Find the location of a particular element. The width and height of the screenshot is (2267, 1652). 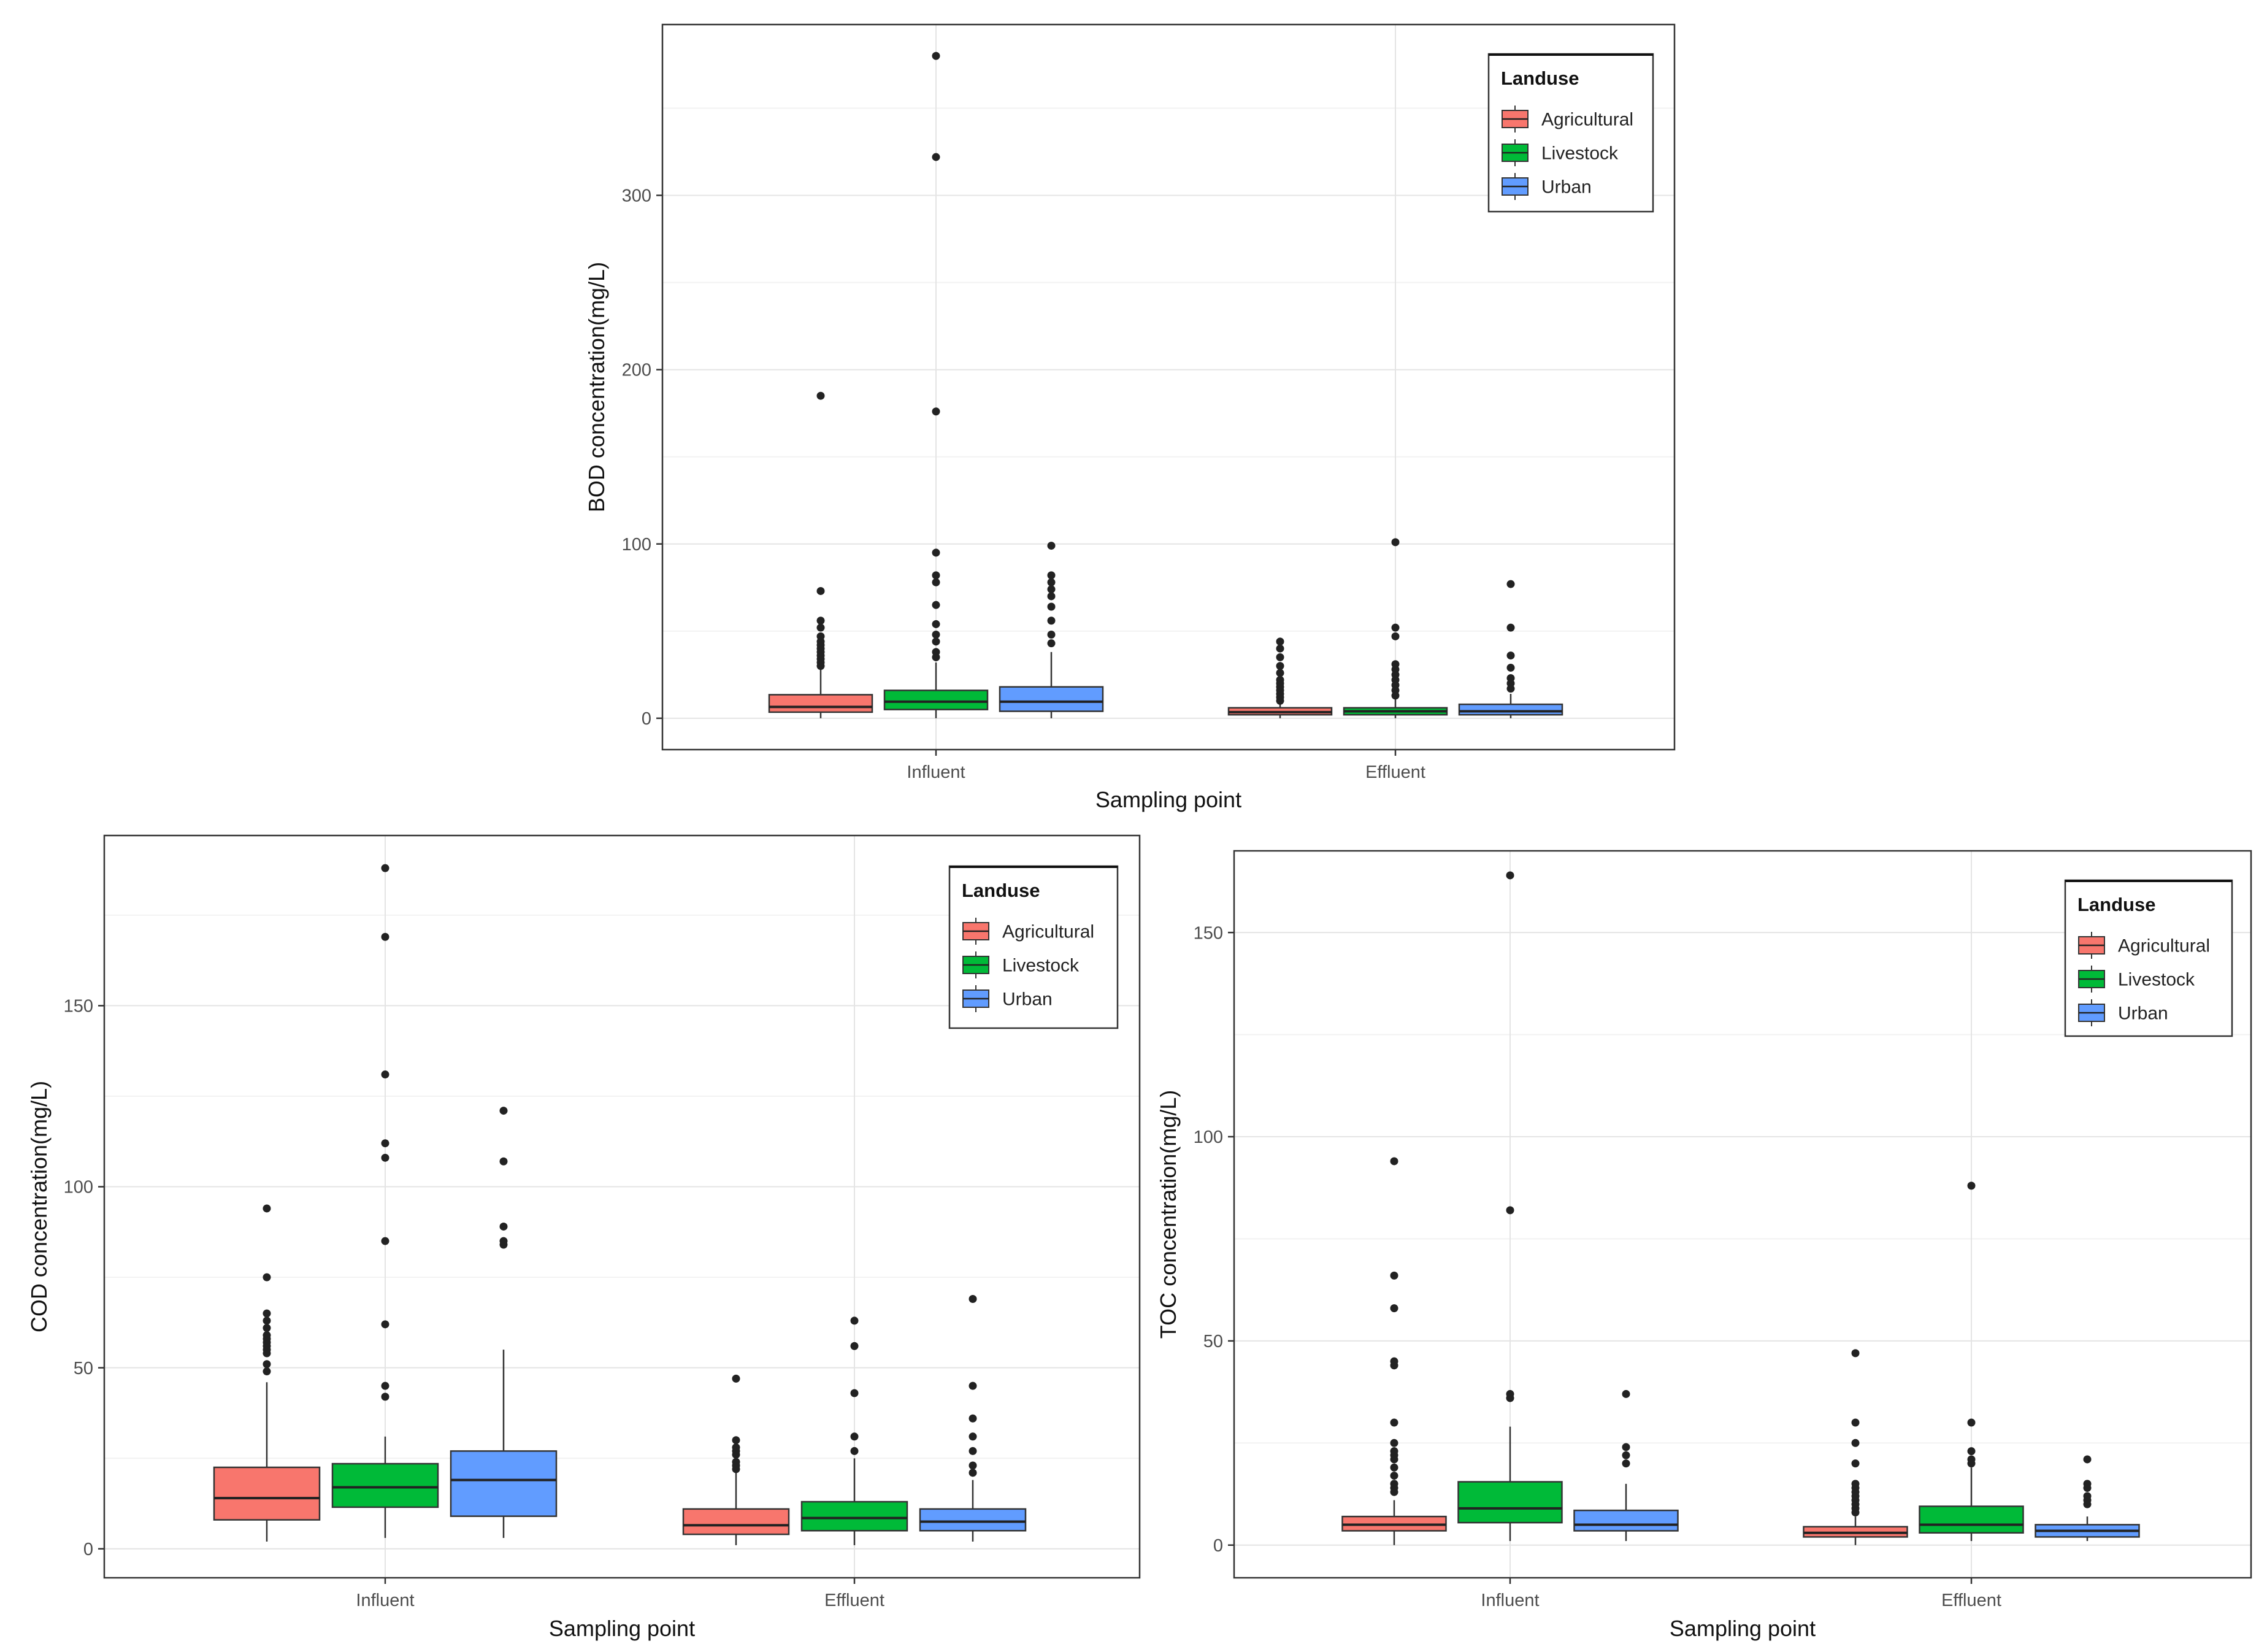

y-axis-title: TOC concentration(mg/L) is located at coordinates (1168, 1214).